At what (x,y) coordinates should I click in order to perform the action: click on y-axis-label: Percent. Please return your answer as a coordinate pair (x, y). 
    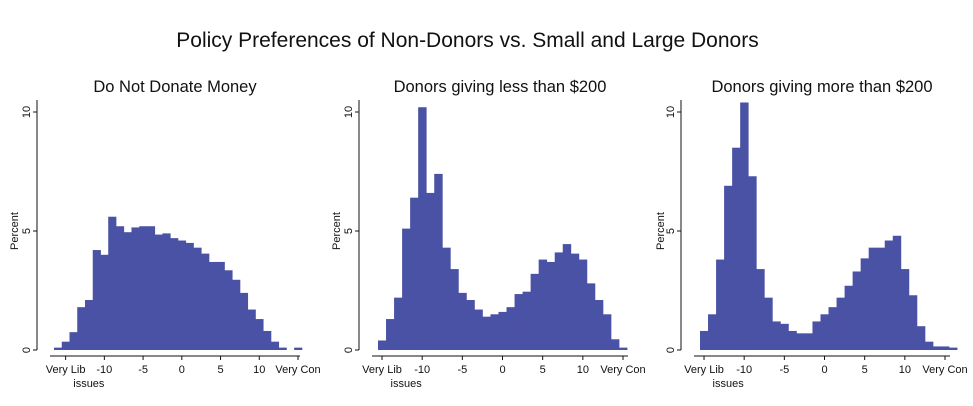
    Looking at the image, I should click on (661, 231).